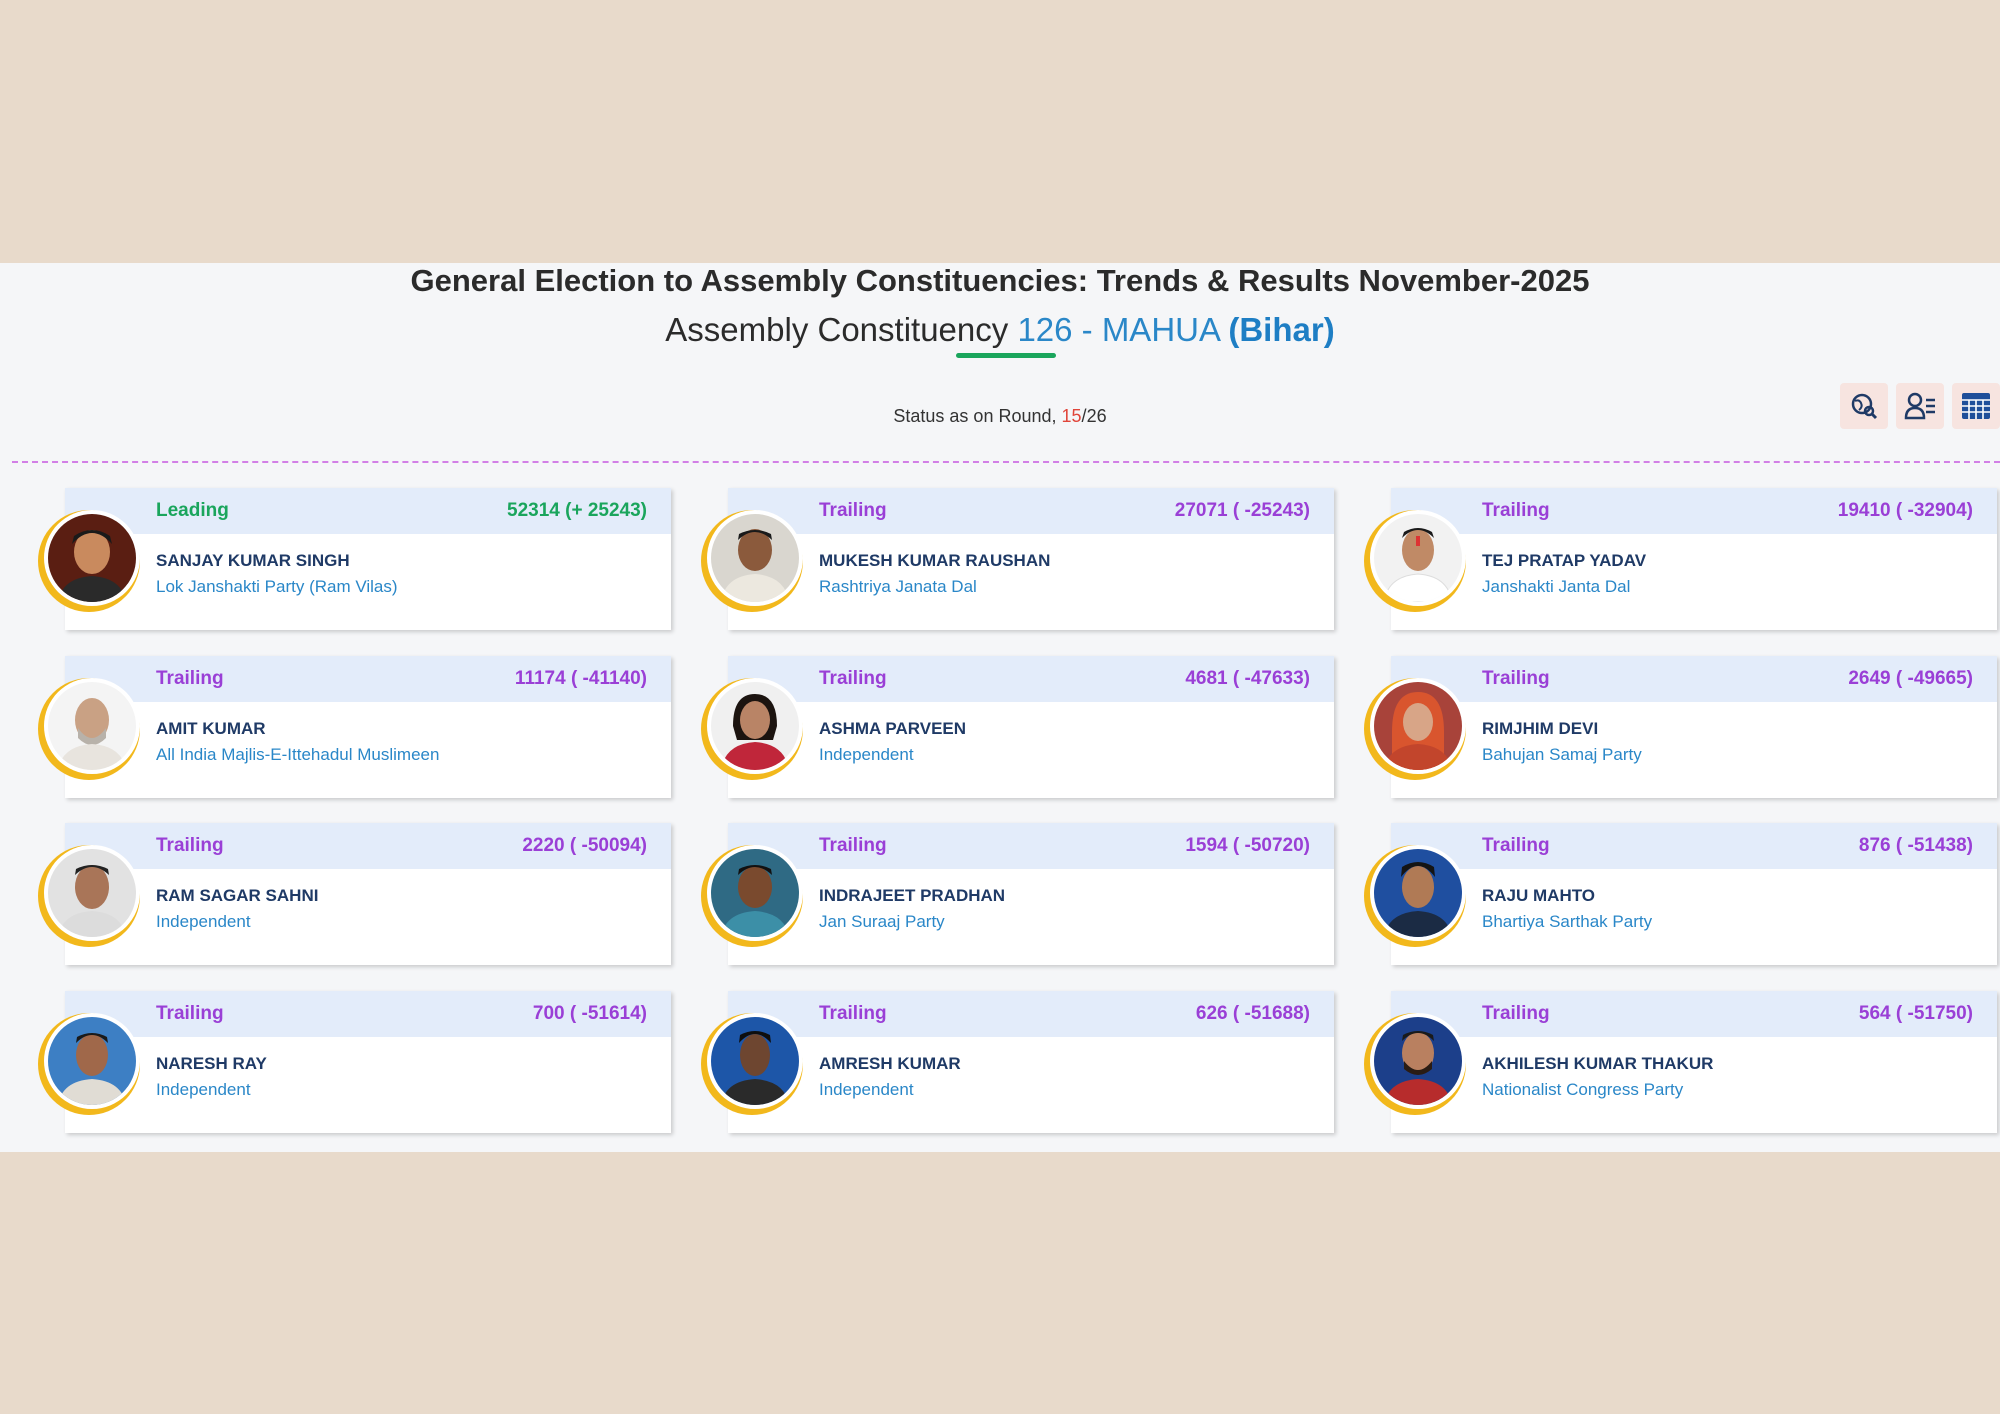 This screenshot has width=2000, height=1414. Describe the element at coordinates (1910, 678) in the screenshot. I see `vote-count: 2649 ( -49665)` at that location.